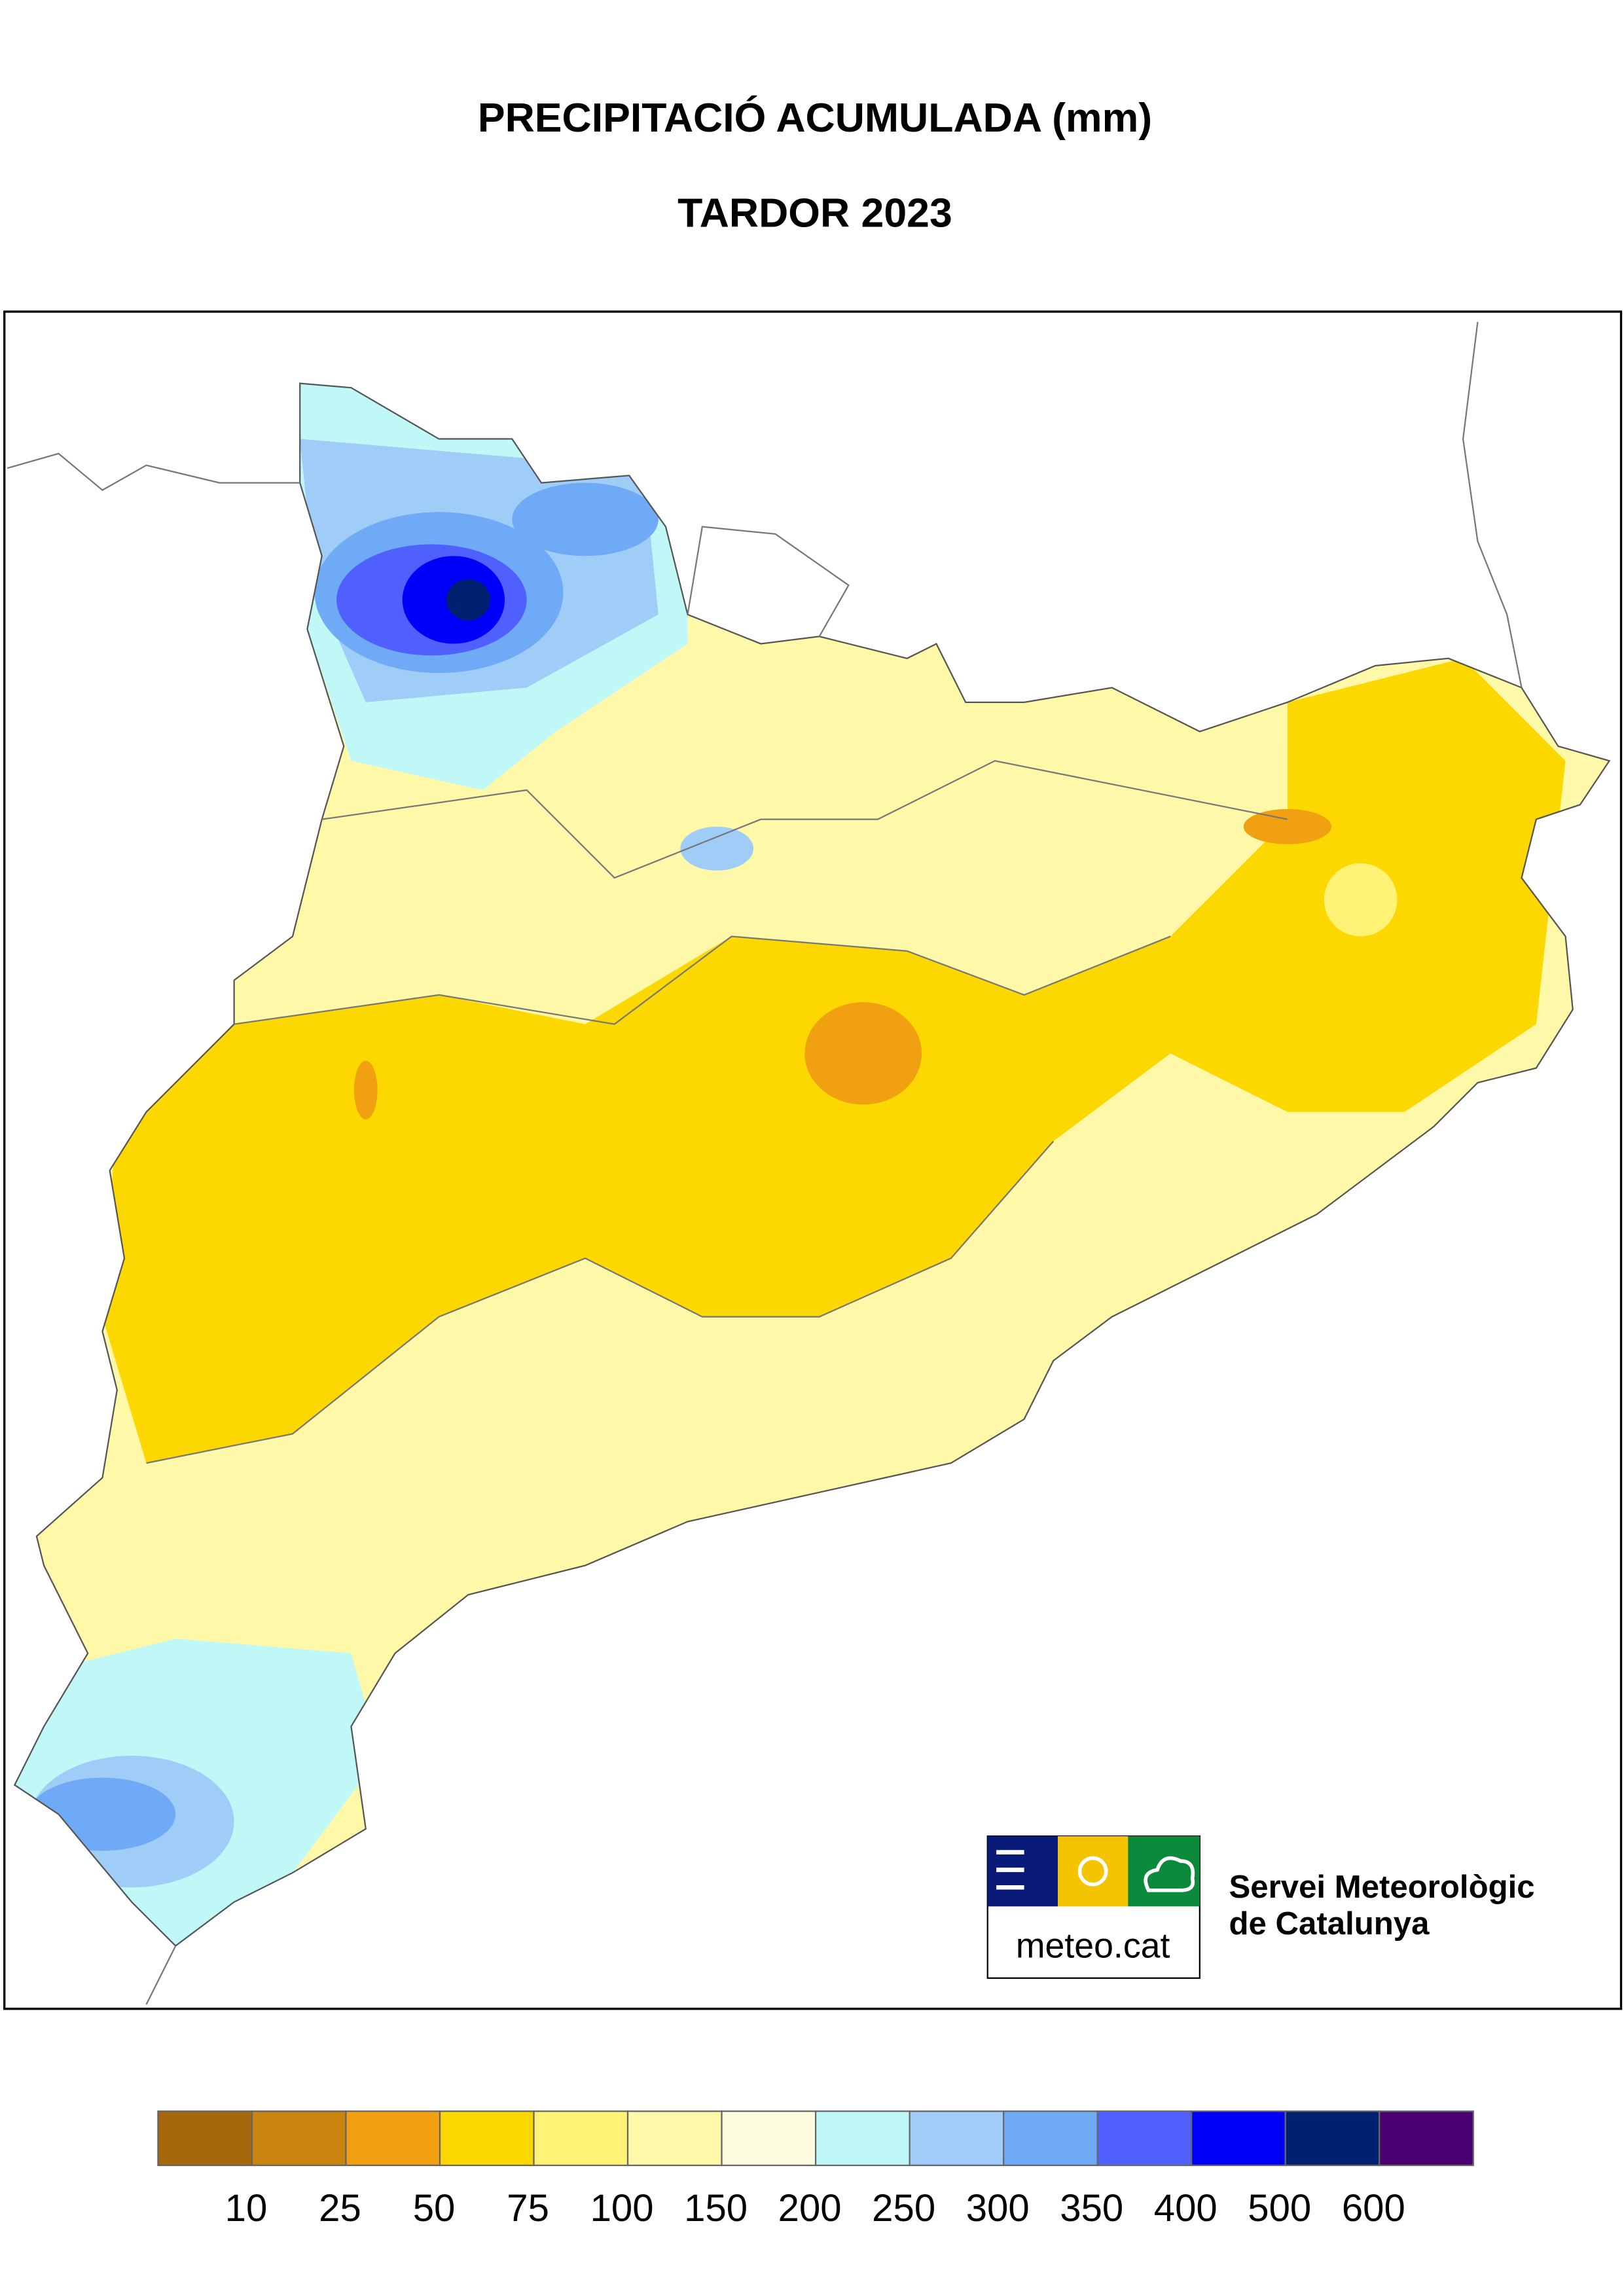 This screenshot has width=1624, height=2295. What do you see at coordinates (1093, 1946) in the screenshot?
I see `logo-brand: meteo.cat` at bounding box center [1093, 1946].